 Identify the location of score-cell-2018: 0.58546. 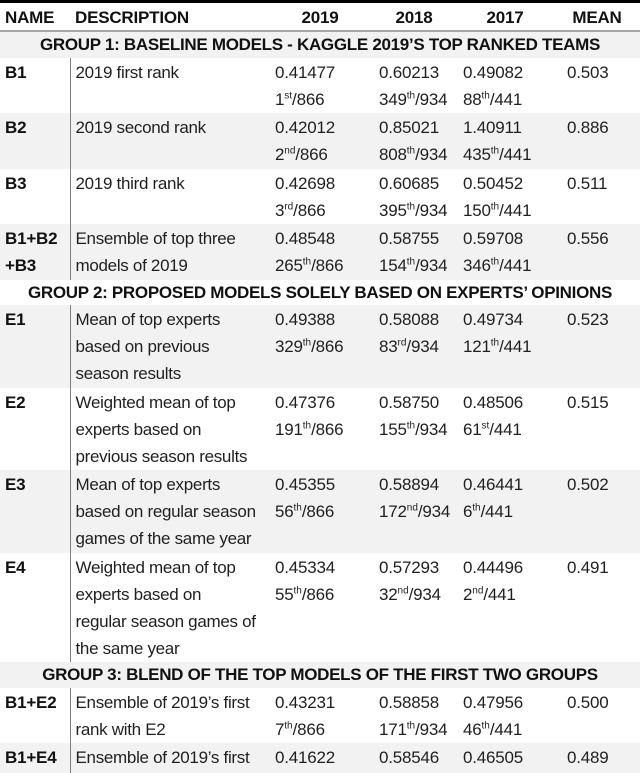
(414, 758).